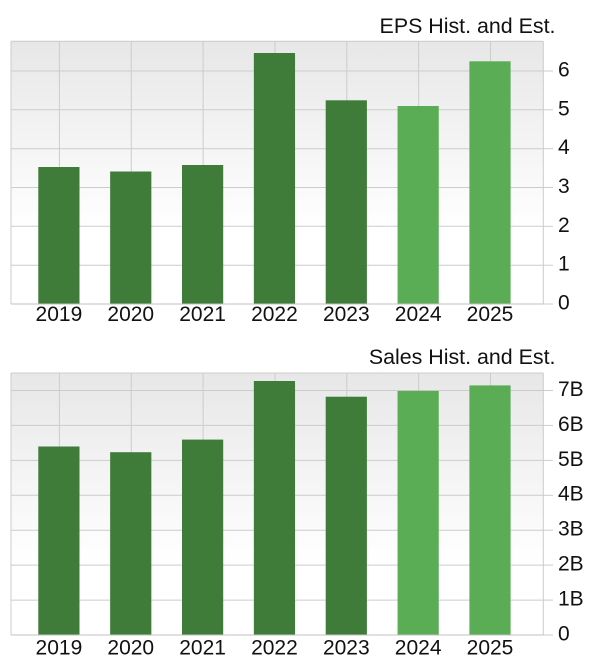 The height and width of the screenshot is (667, 601). Describe the element at coordinates (571, 598) in the screenshot. I see `svg-text: 1B` at that location.